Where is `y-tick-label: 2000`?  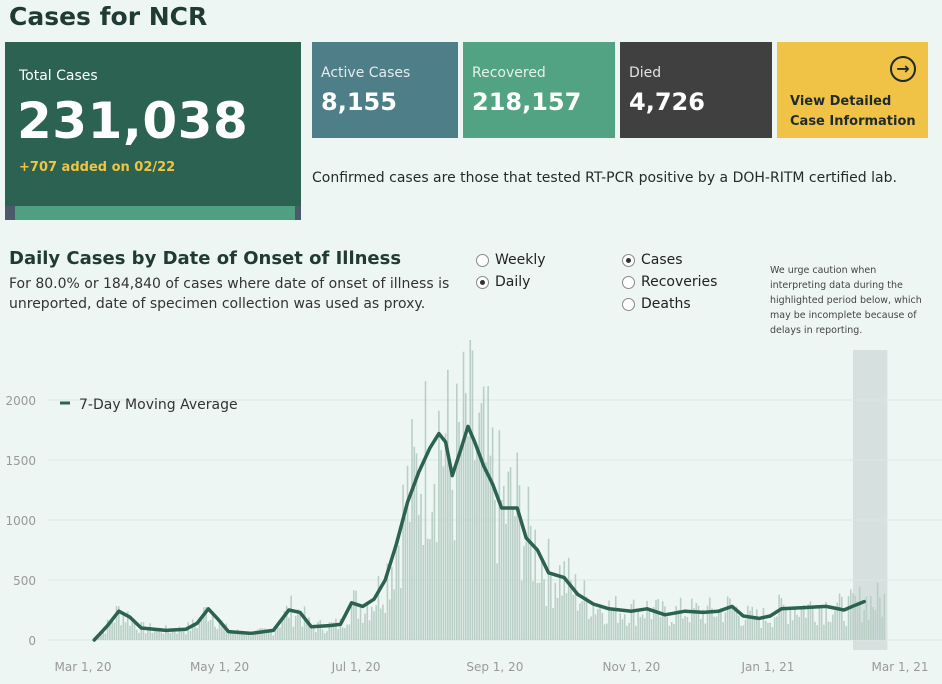
y-tick-label: 2000 is located at coordinates (20, 401).